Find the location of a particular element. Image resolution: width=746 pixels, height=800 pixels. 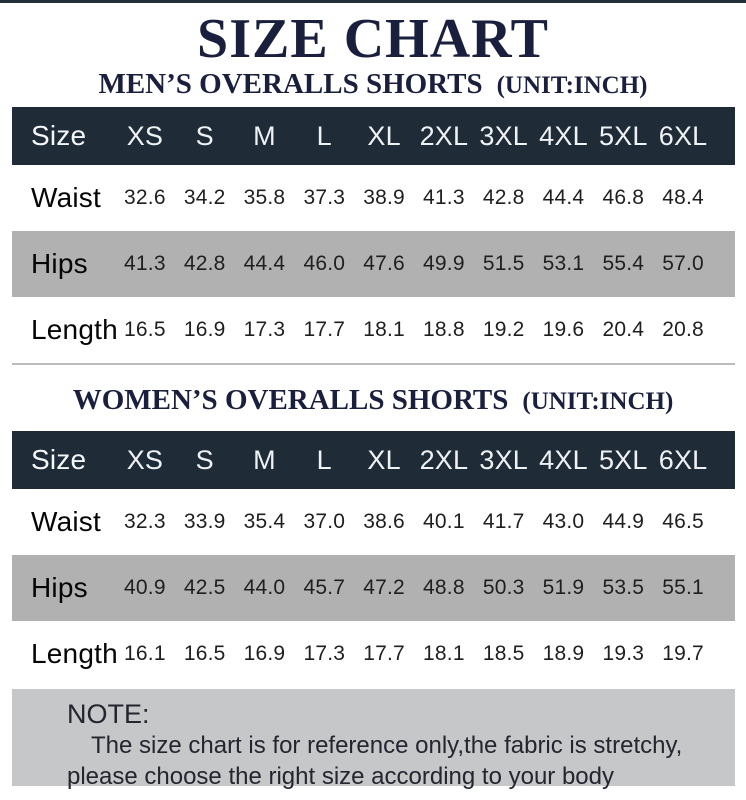

womens-unit-label: (UNIT:INCH) is located at coordinates (598, 402).